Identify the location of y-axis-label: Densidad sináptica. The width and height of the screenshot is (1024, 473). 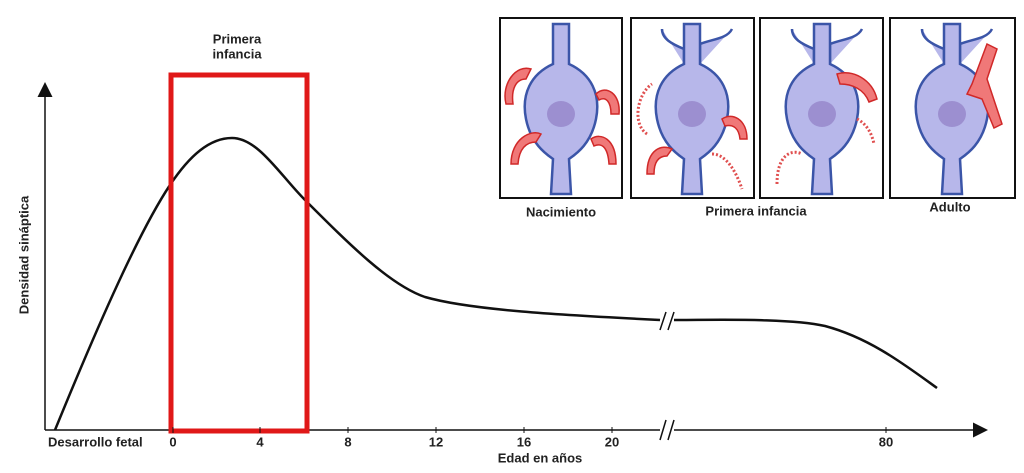
(23, 254).